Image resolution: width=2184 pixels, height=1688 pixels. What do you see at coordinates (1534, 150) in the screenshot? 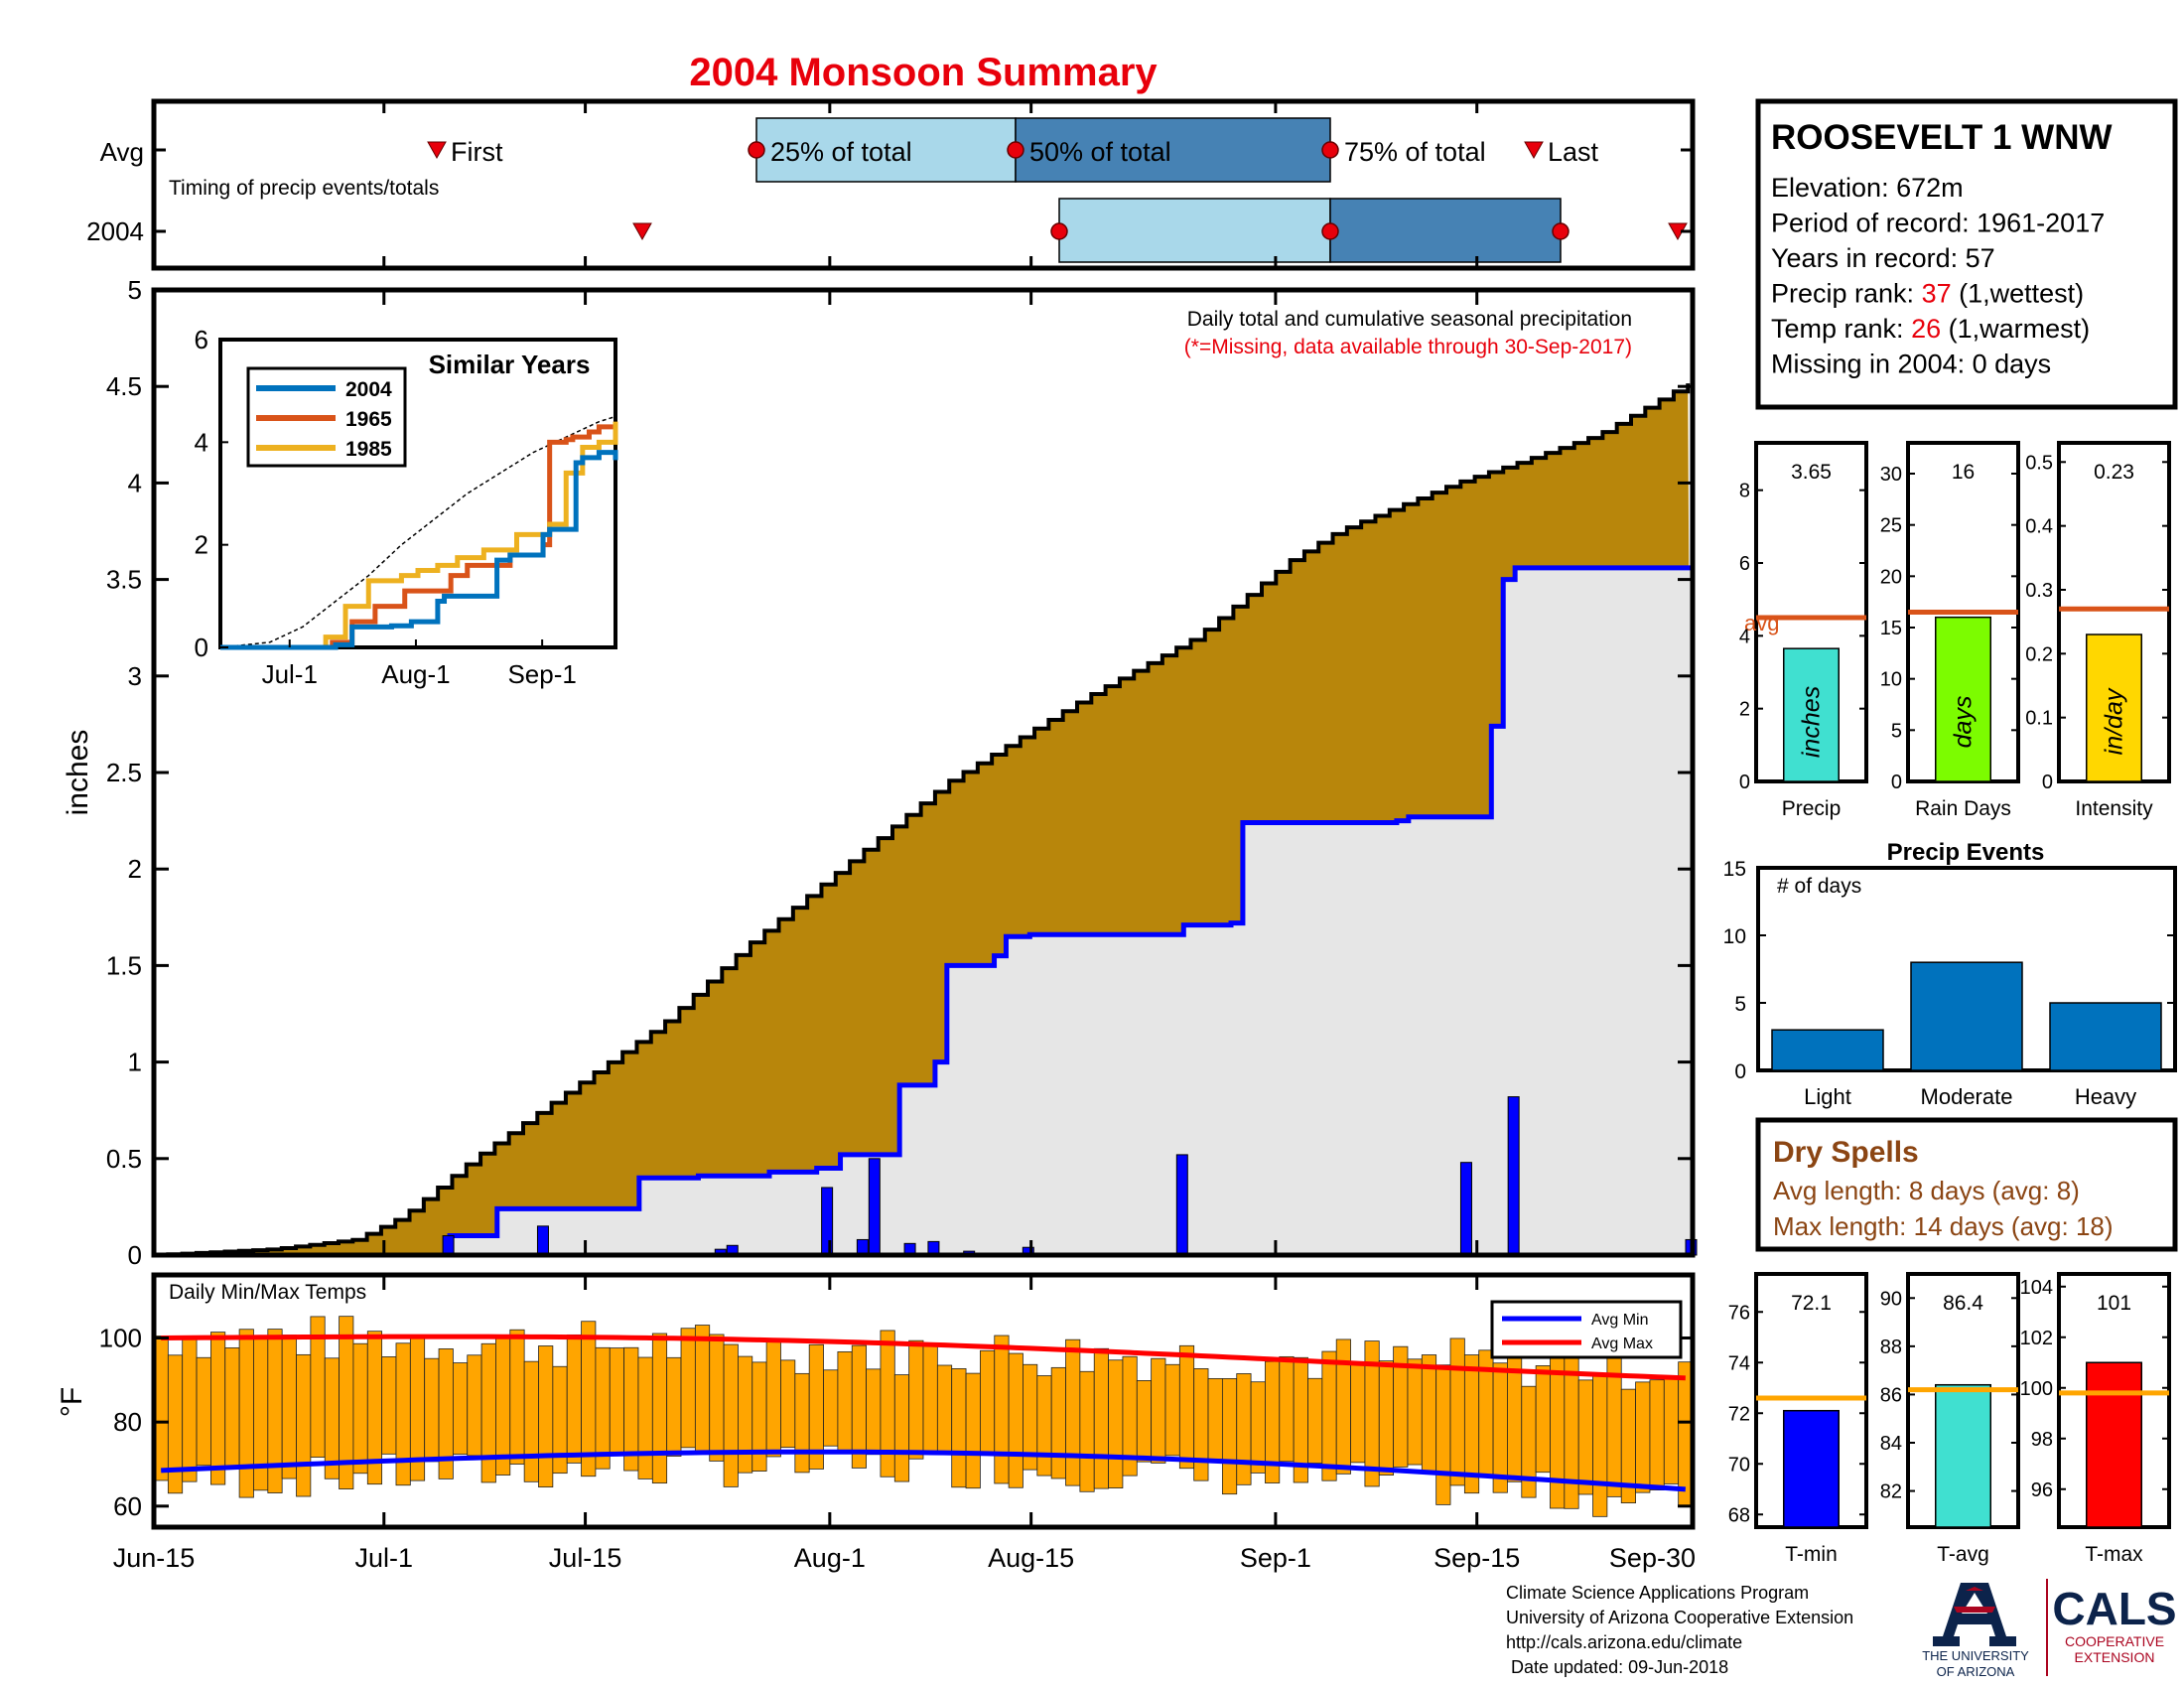
I see `timing-avg-last-marker` at bounding box center [1534, 150].